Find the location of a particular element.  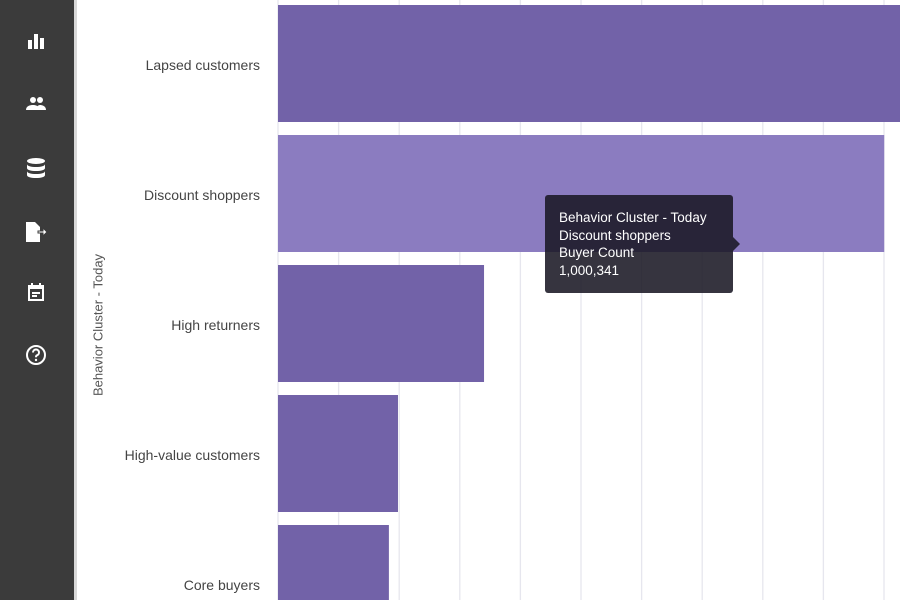

tooltip-value: 1,000,341 is located at coordinates (589, 270).